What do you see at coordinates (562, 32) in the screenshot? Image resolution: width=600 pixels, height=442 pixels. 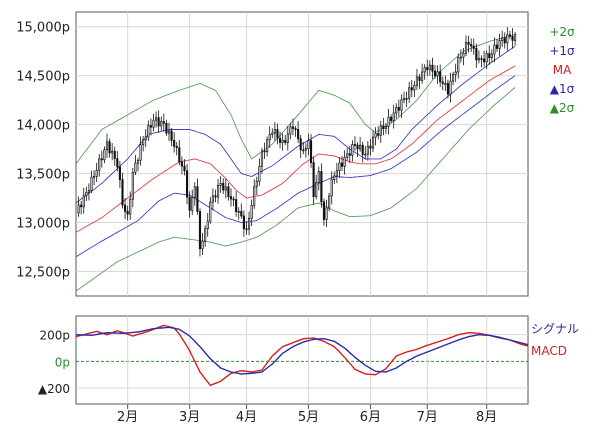 I see `legend-label: +2σ` at bounding box center [562, 32].